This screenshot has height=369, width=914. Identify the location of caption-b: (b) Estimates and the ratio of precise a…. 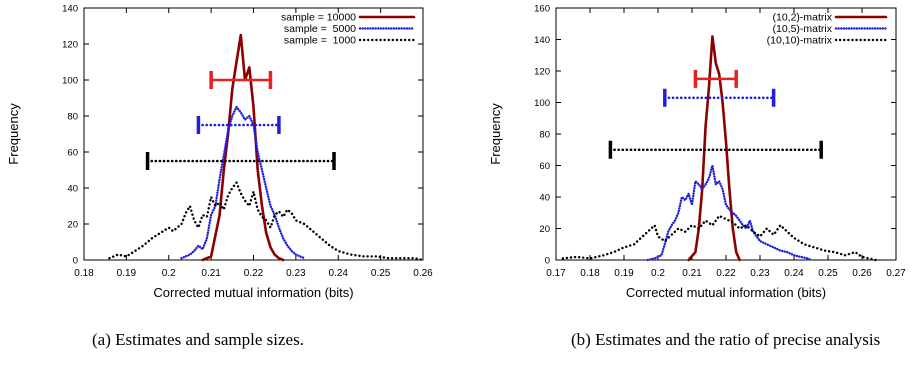
(726, 339).